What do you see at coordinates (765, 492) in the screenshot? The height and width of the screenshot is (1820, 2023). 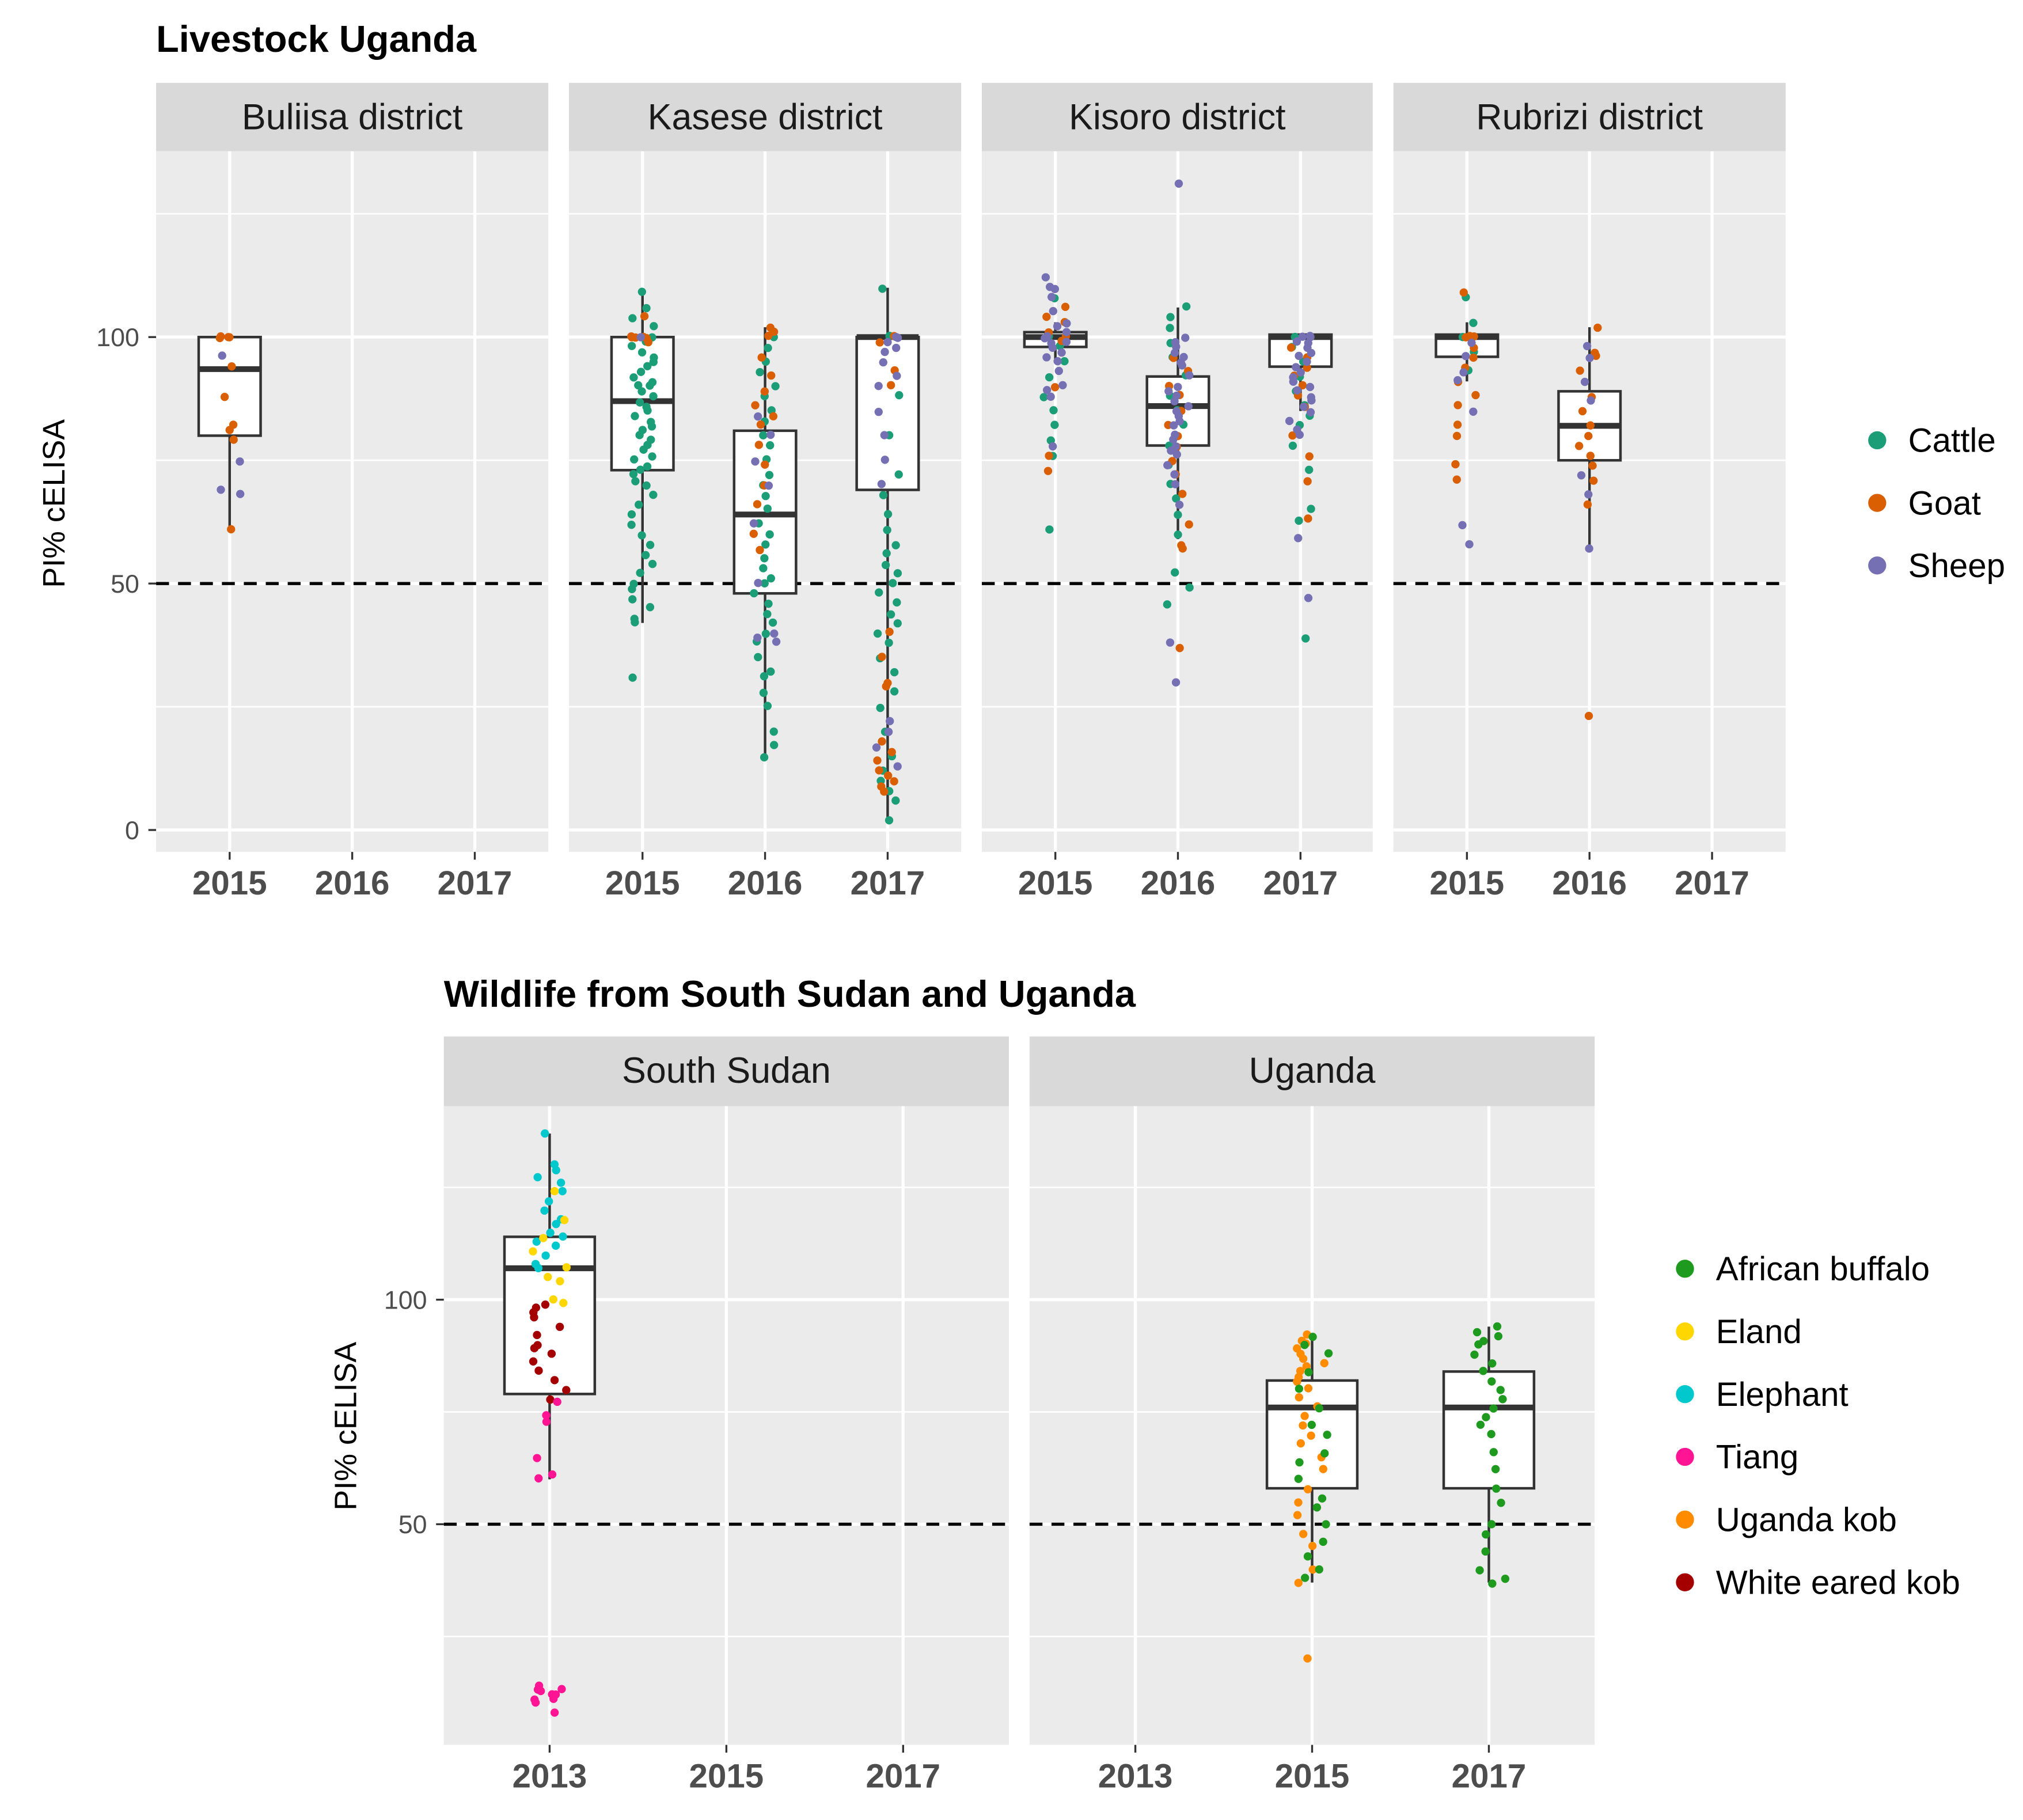 I see `facet-panel: Kasese district 2015 2016 2017` at bounding box center [765, 492].